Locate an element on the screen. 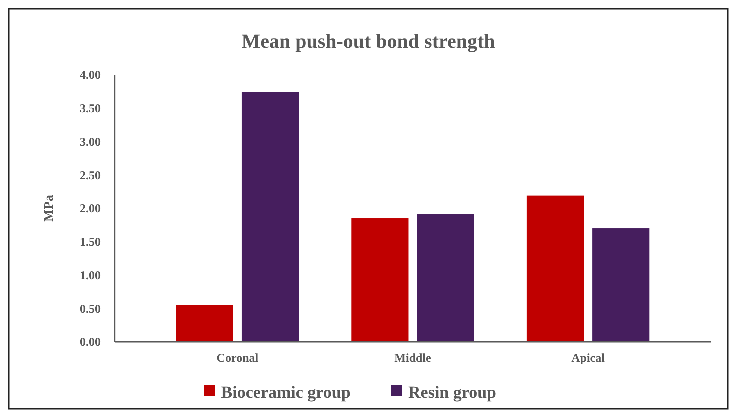 This screenshot has height=410, width=729. y-tick-label: 2.50 is located at coordinates (90, 175).